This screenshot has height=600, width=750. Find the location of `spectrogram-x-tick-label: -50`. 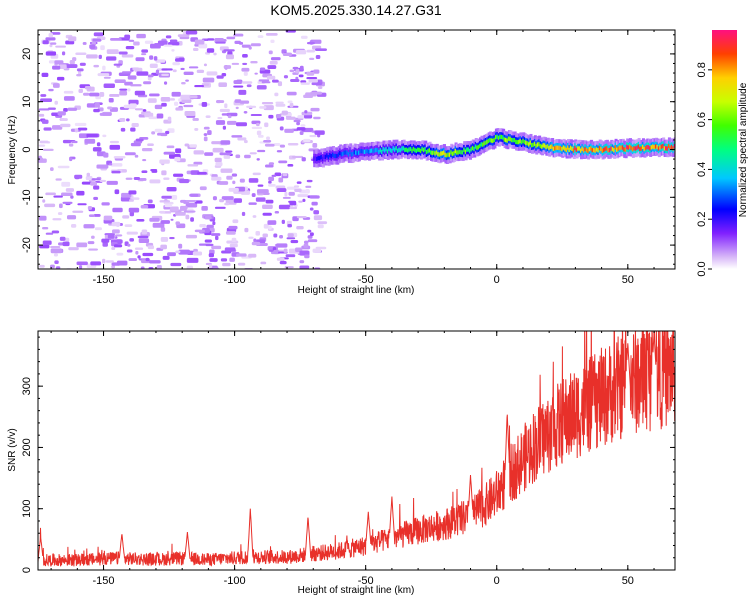

spectrogram-x-tick-label: -50 is located at coordinates (366, 280).